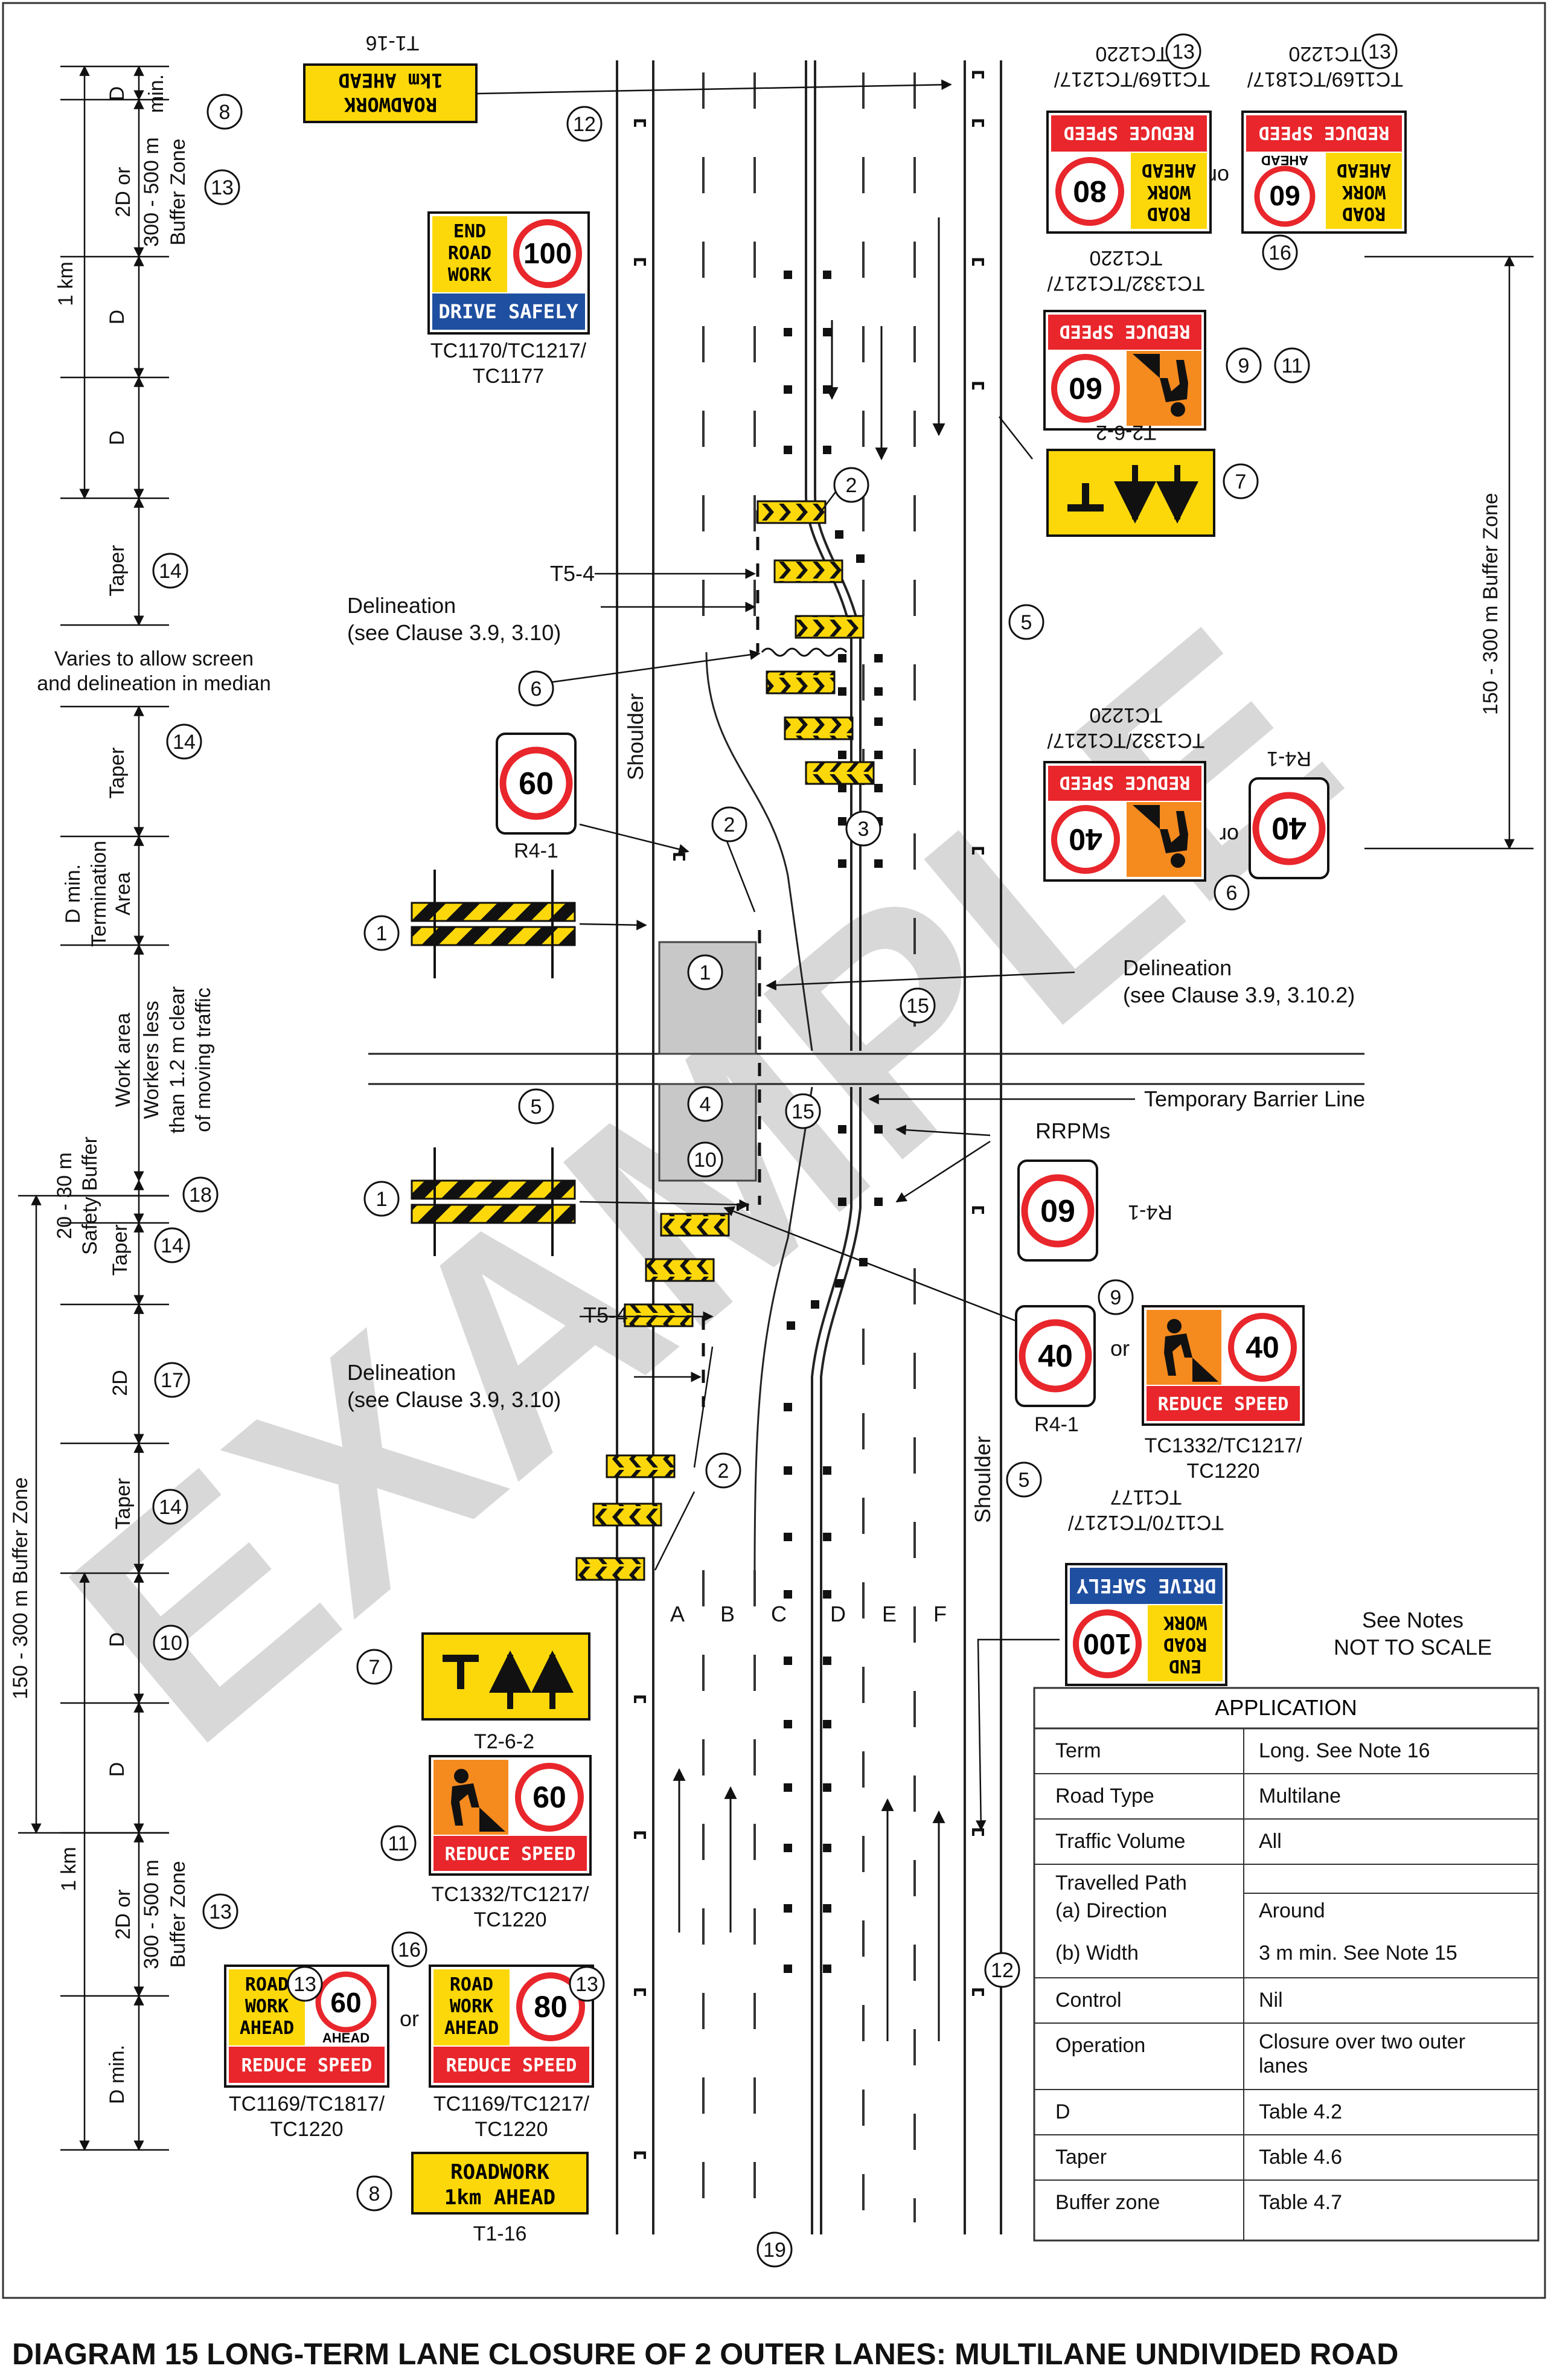 The width and height of the screenshot is (1548, 2380). What do you see at coordinates (1185, 1622) in the screenshot?
I see `end-rw-bot-l3: WORK` at bounding box center [1185, 1622].